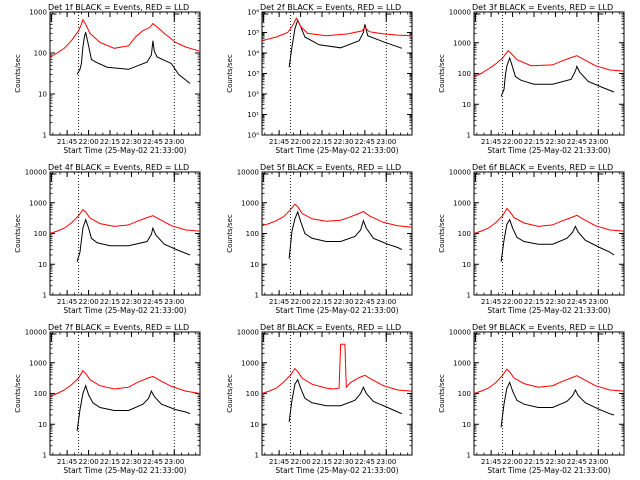 This screenshot has height=480, width=640. Describe the element at coordinates (253, 33) in the screenshot. I see `y-tick-label: 10⁵` at that location.